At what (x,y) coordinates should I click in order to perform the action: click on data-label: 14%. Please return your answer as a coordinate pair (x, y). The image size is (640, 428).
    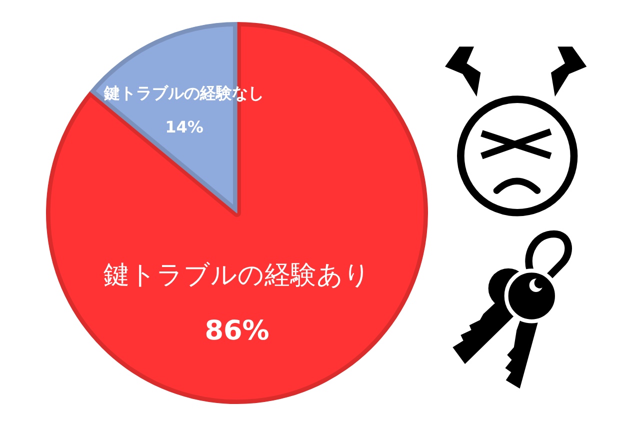
    Looking at the image, I should click on (184, 126).